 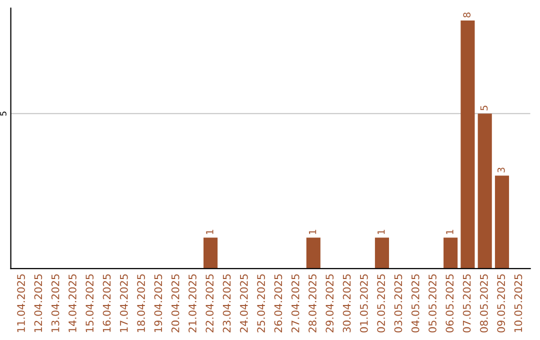 I want to click on x-tick-label: 27.04.2025, so click(x=295, y=303).